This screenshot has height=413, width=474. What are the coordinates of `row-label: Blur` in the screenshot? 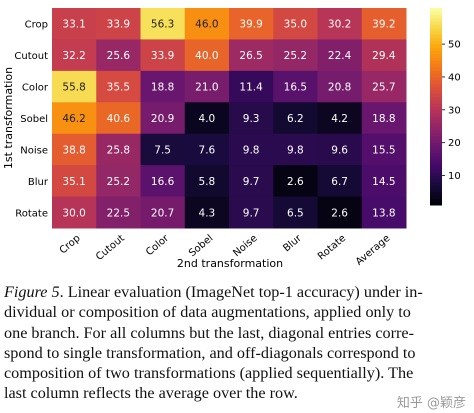 It's located at (38, 182).